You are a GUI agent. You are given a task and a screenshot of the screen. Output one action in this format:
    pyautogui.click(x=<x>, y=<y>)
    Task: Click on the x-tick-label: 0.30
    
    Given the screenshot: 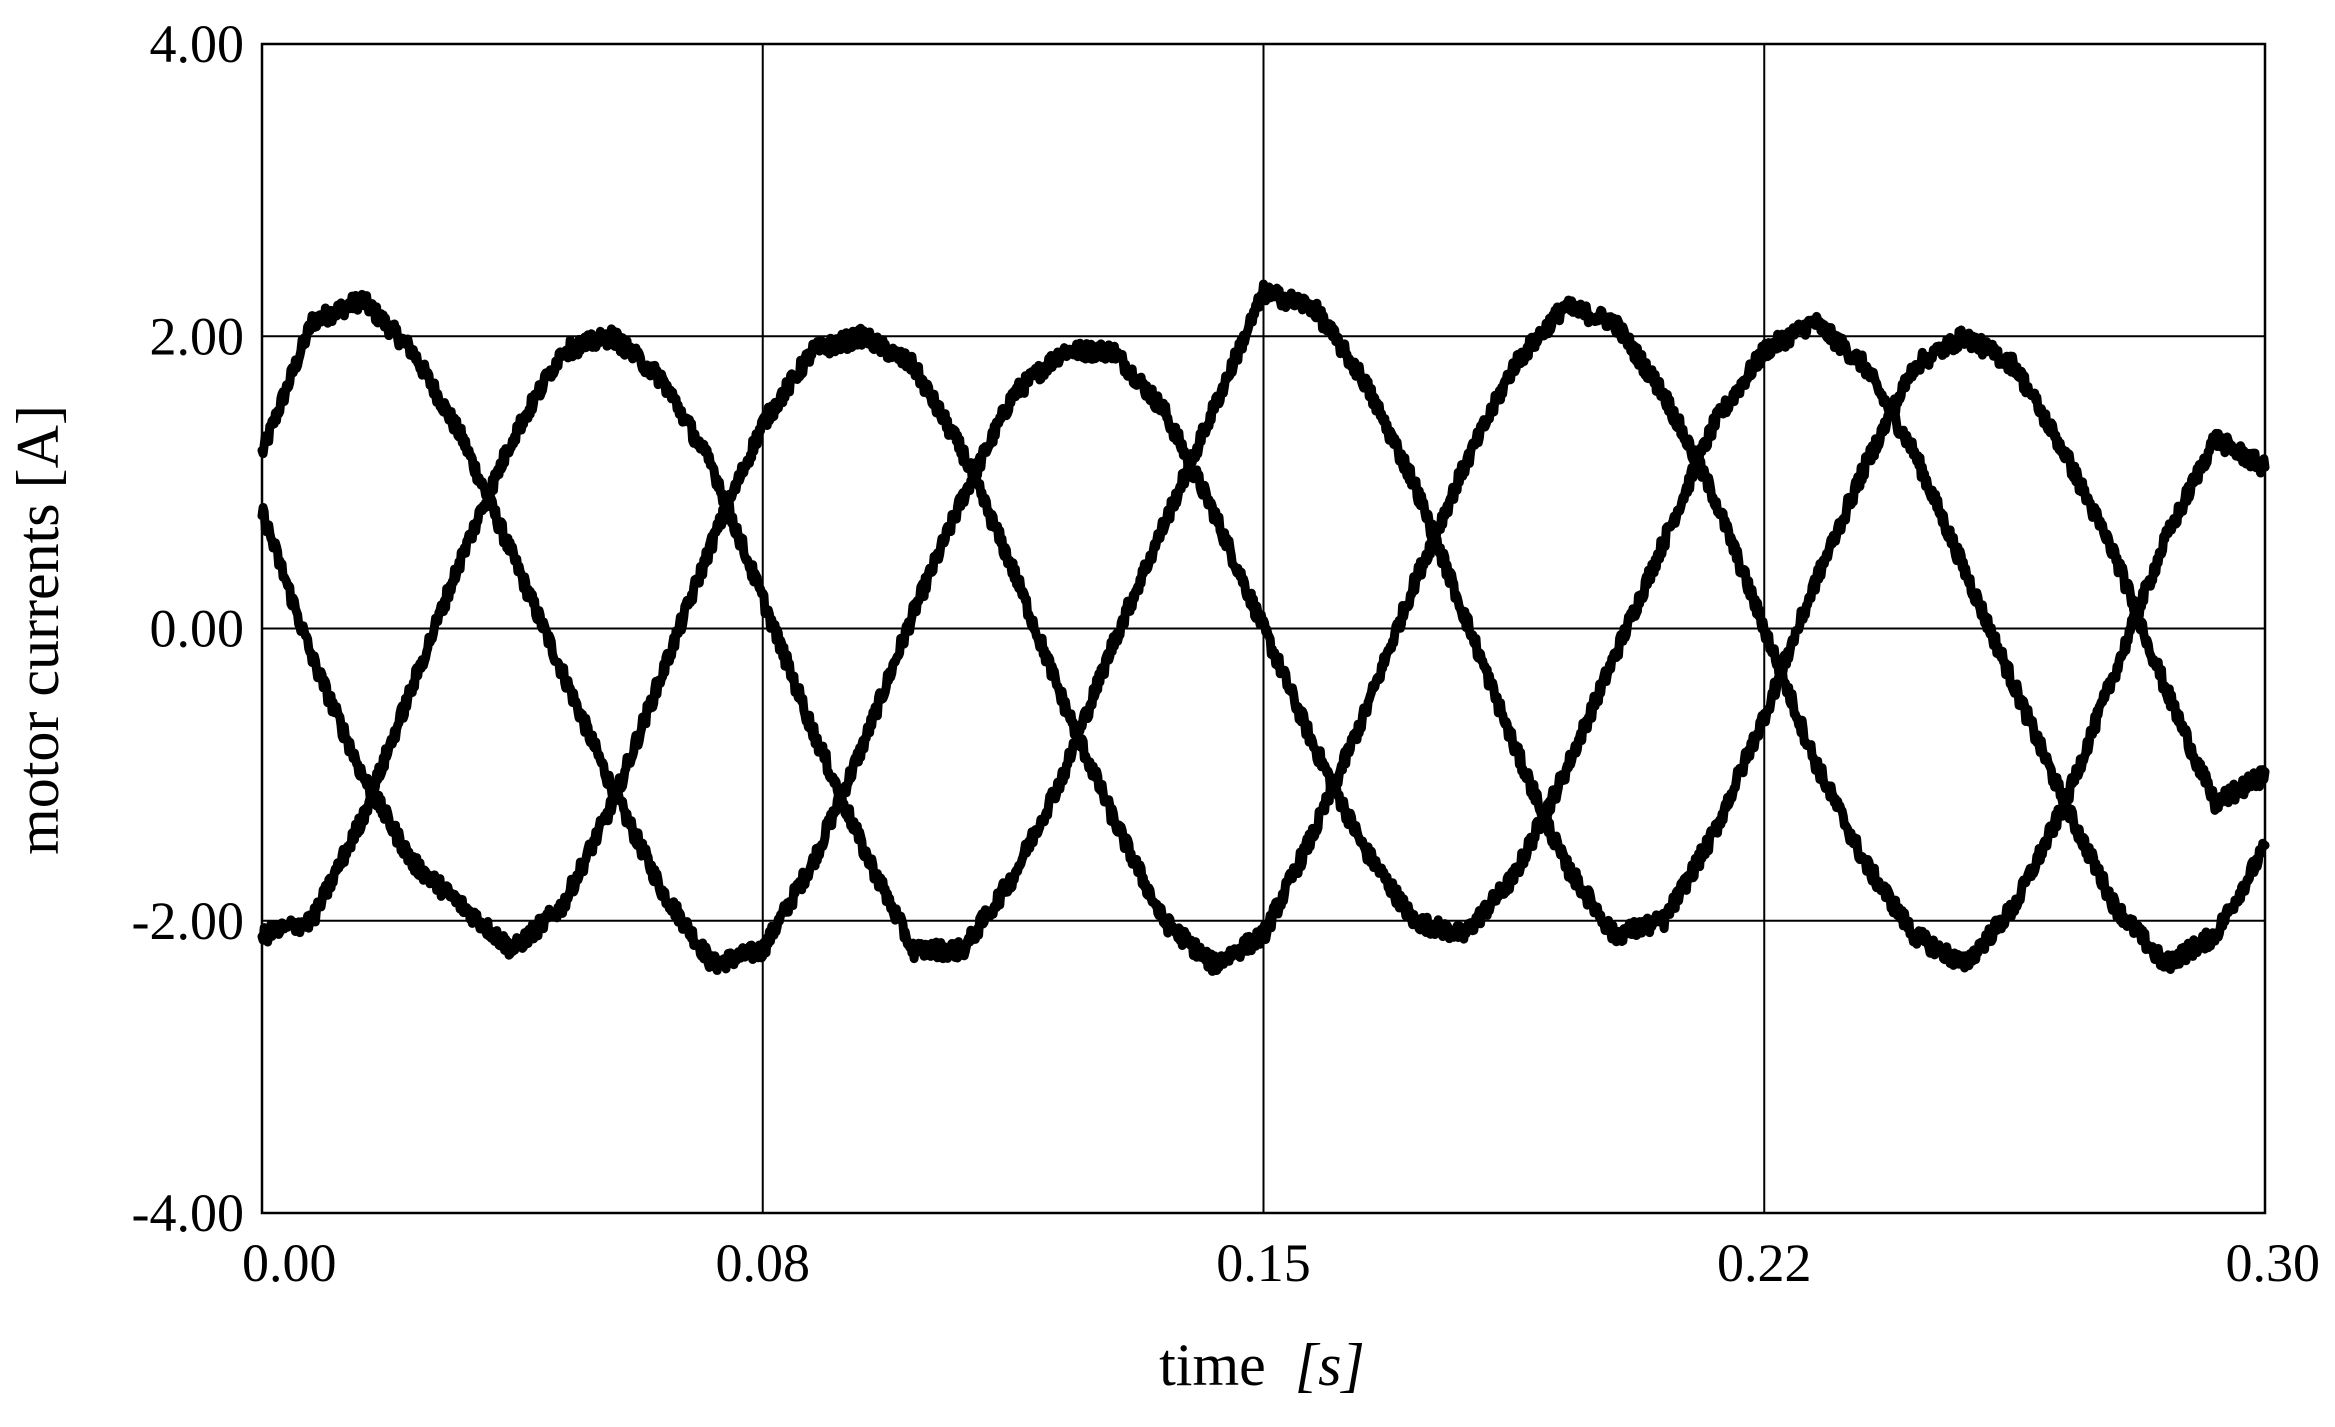 What is the action you would take?
    pyautogui.click(x=2273, y=1263)
    